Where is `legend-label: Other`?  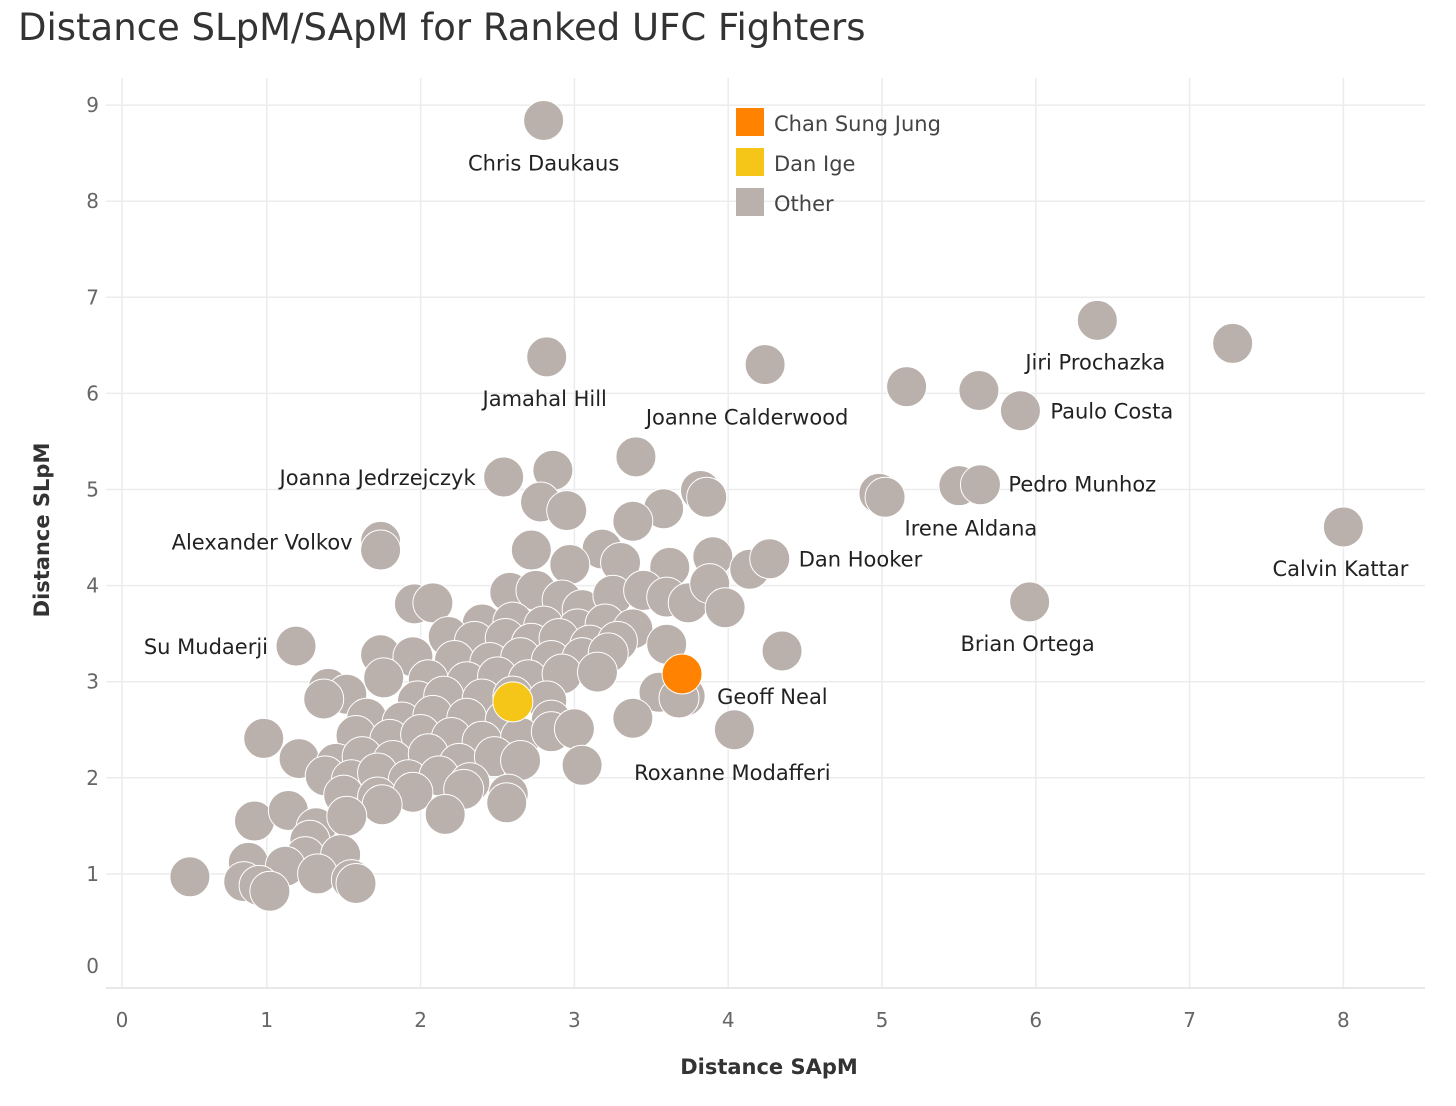
legend-label: Other is located at coordinates (804, 204).